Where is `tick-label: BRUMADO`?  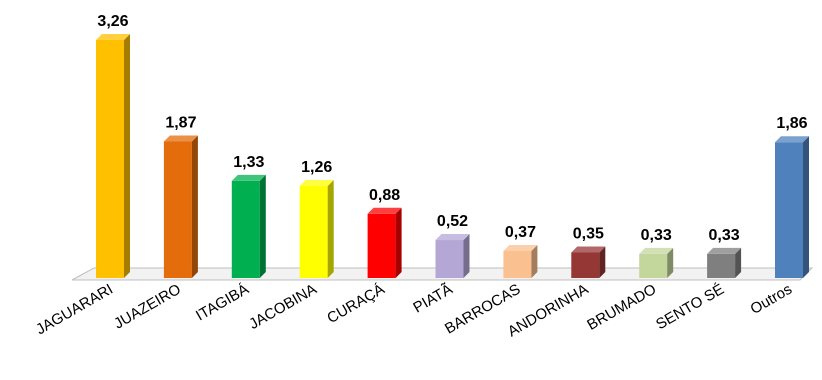 tick-label: BRUMADO is located at coordinates (621, 307).